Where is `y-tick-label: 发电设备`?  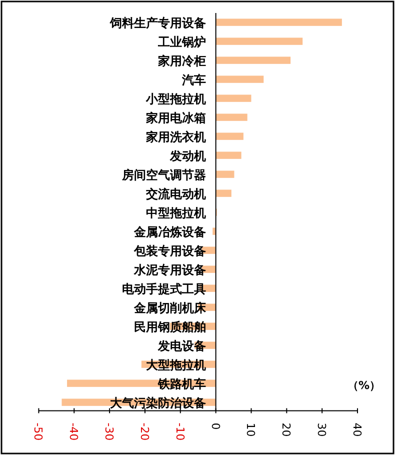
y-tick-label: 发电设备 is located at coordinates (181, 345).